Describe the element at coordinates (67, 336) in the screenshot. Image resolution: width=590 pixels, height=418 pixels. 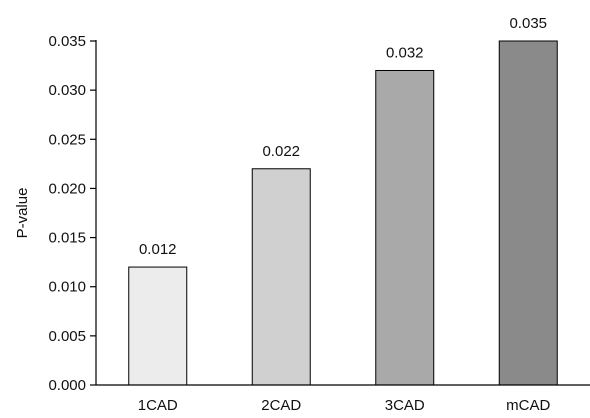
I see `y-tick-label: 0.005` at that location.